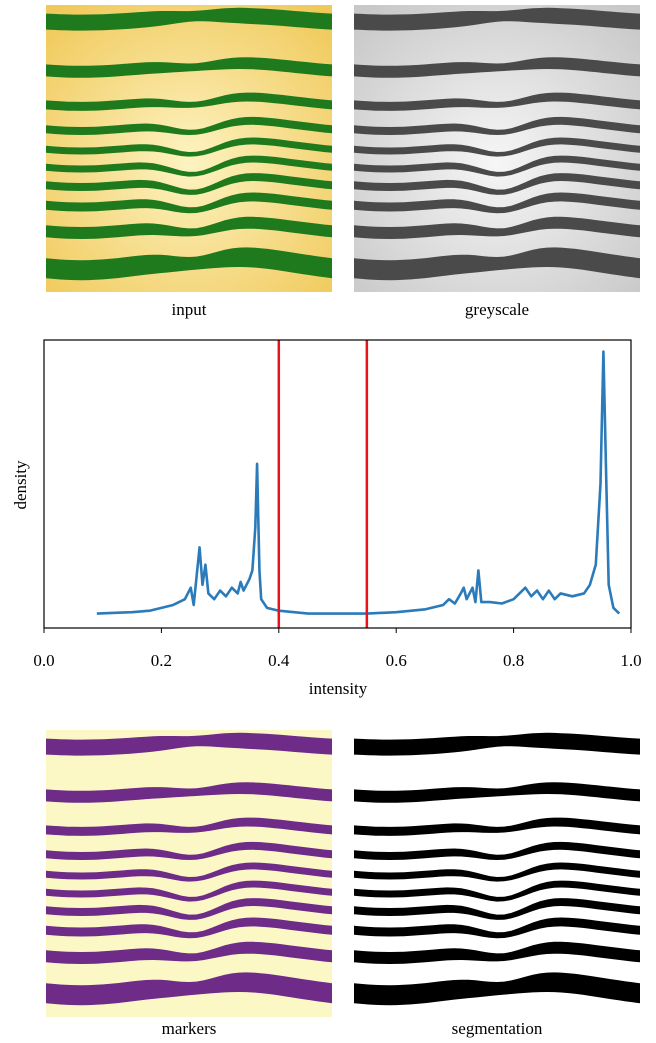  I want to click on panel-caption: markers, so click(189, 1028).